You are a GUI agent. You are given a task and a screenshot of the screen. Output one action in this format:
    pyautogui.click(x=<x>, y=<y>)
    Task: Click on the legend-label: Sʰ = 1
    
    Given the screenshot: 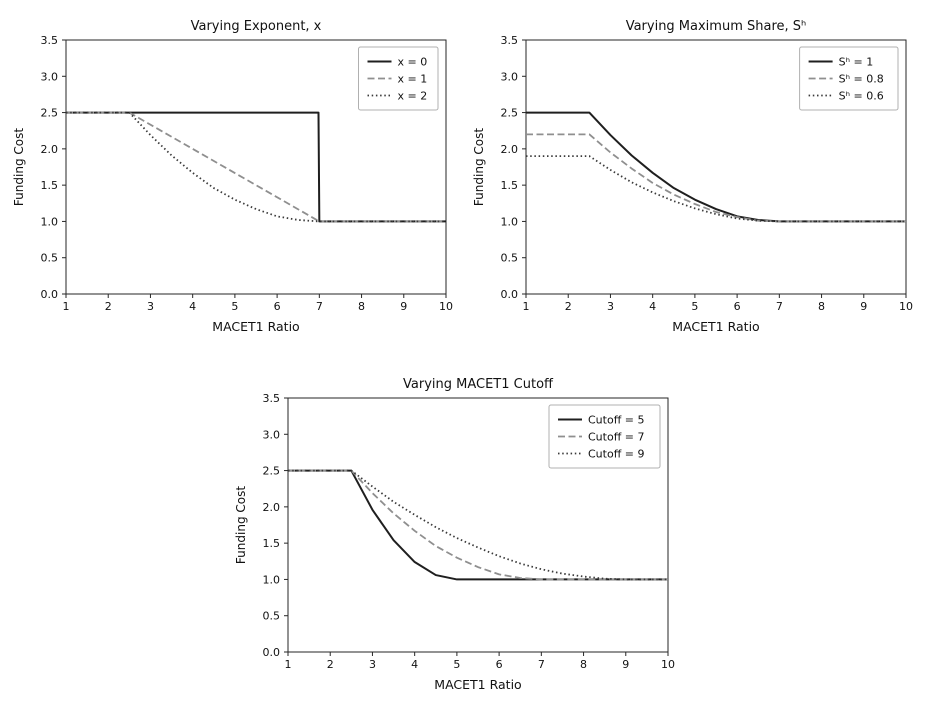 What is the action you would take?
    pyautogui.click(x=856, y=61)
    